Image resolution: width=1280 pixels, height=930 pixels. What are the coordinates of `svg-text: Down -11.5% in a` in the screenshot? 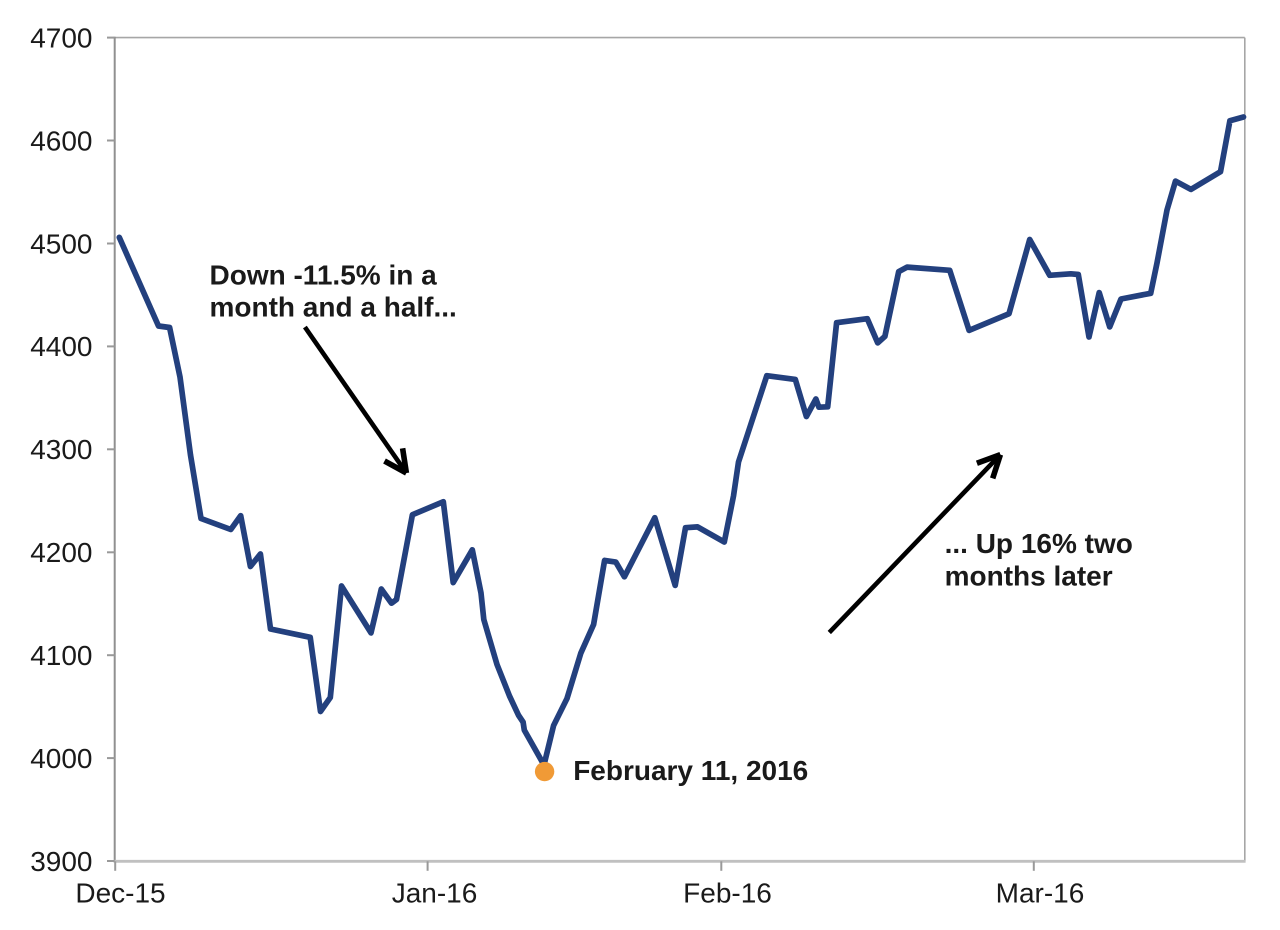 It's located at (324, 274).